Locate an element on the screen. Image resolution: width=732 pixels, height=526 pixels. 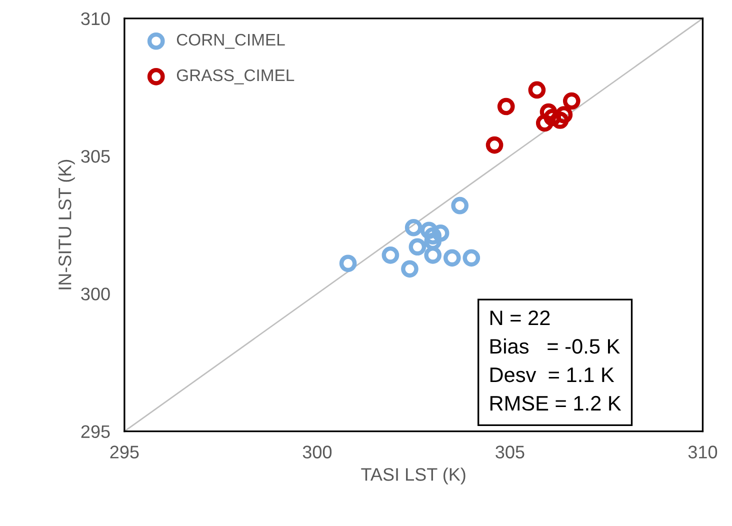
x-axis-title: TASI LST (K) is located at coordinates (413, 476).